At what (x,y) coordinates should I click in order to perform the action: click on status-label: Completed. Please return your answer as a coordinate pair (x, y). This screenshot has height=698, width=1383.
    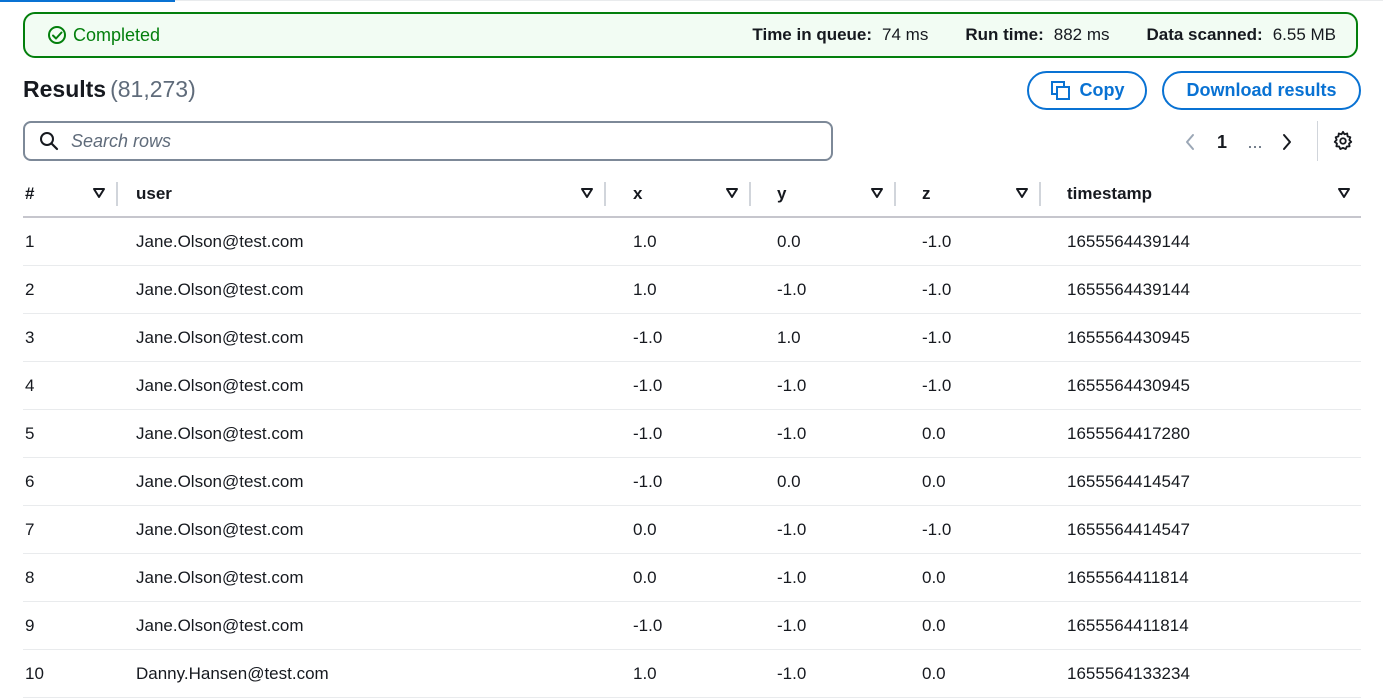
    Looking at the image, I should click on (117, 34).